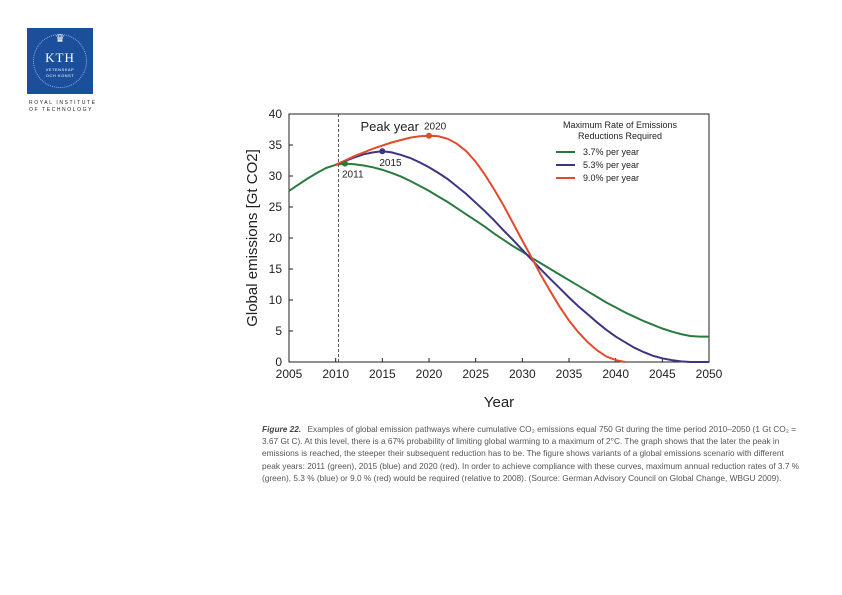  What do you see at coordinates (252, 238) in the screenshot?
I see `y-axis-label: Global emissions [Gt CO2]` at bounding box center [252, 238].